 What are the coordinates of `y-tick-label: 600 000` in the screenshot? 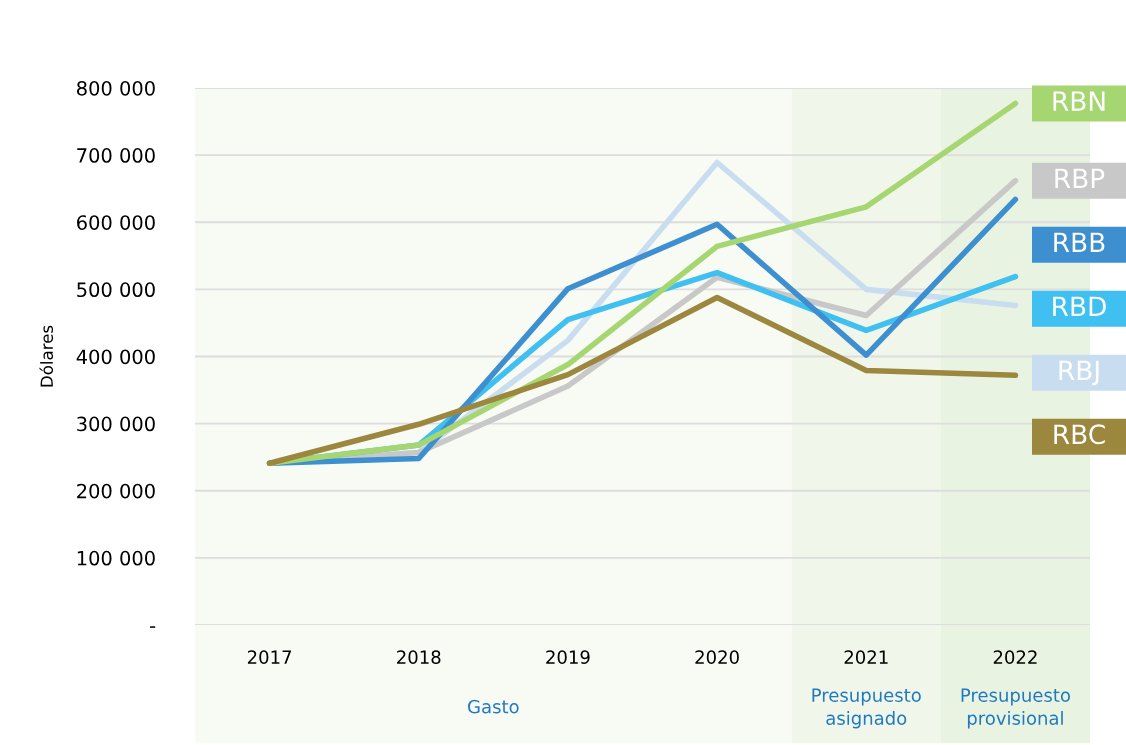 It's located at (116, 222).